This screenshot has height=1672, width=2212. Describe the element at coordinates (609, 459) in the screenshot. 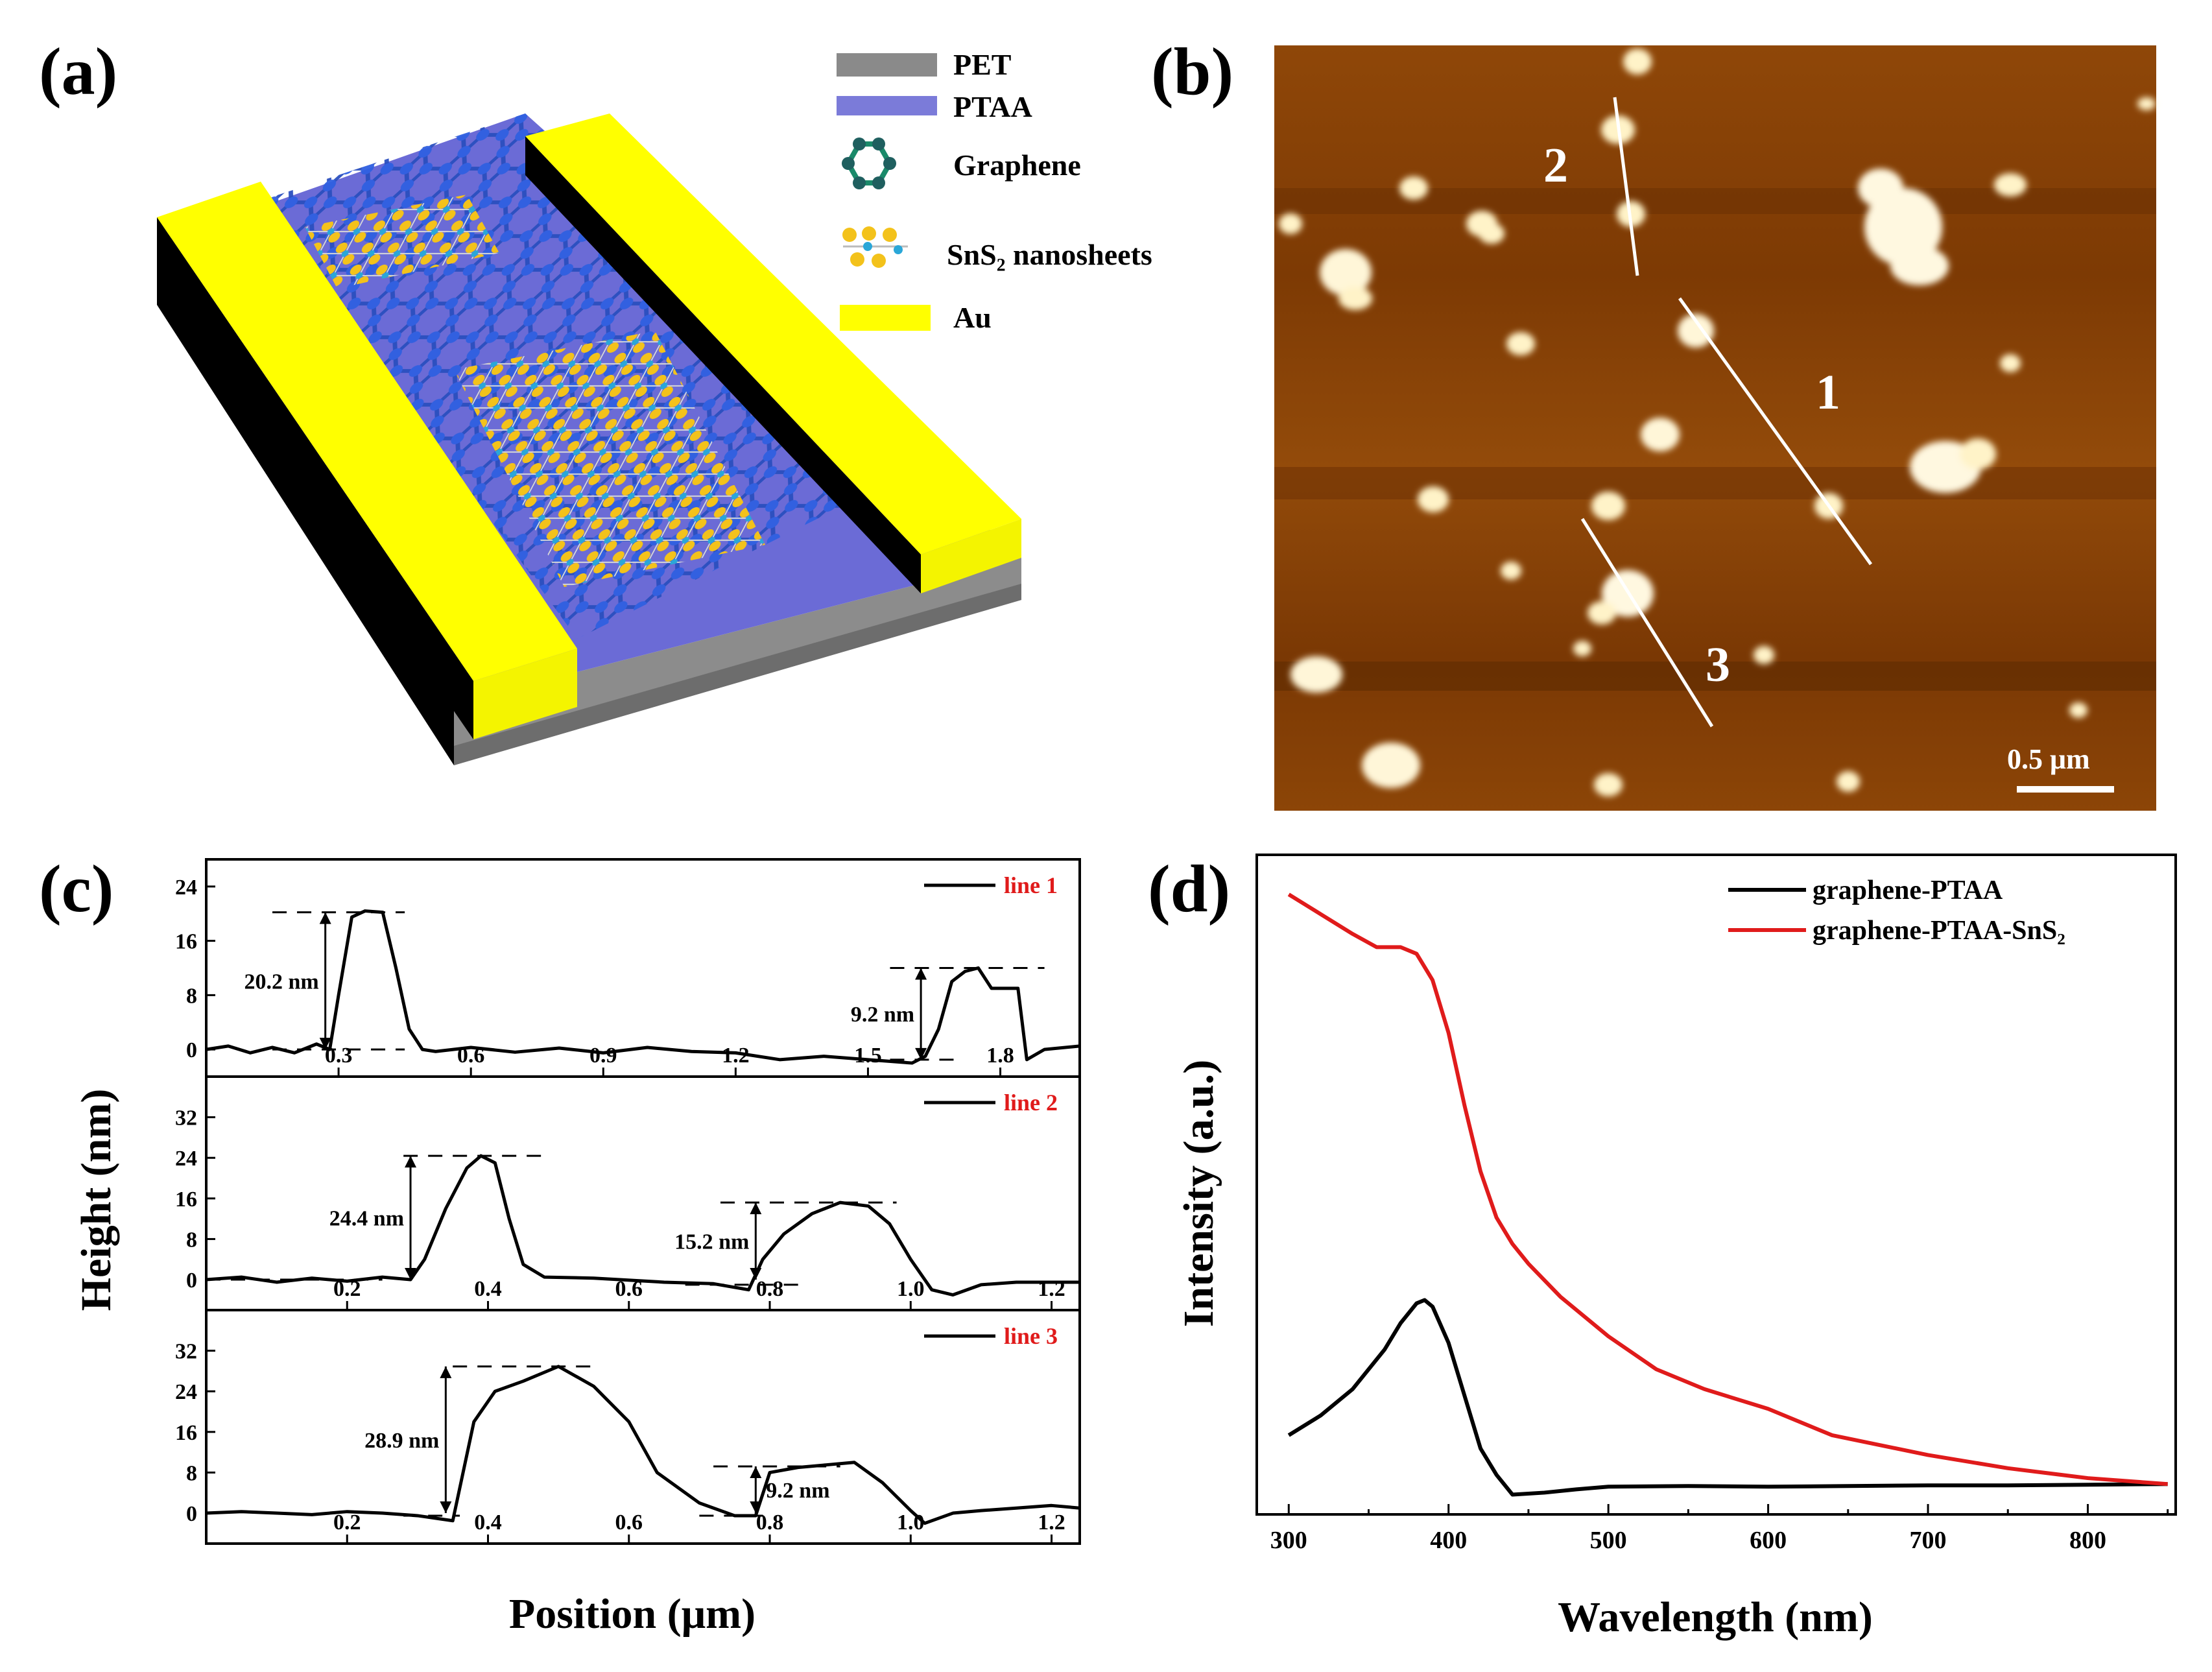

I see `sns2-nanosheet-large` at that location.